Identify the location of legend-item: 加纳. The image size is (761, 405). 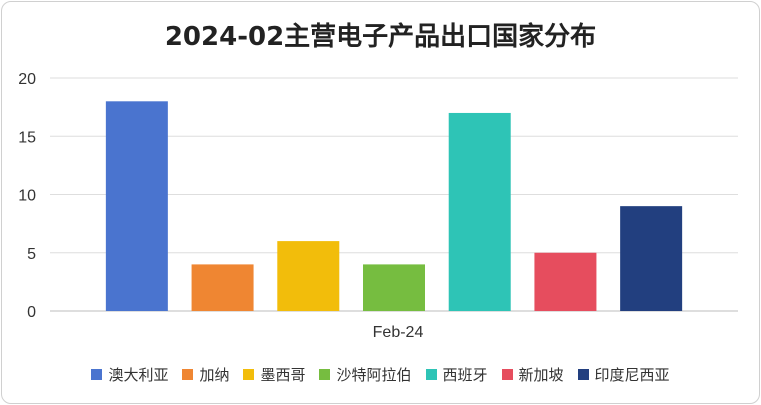
(205, 374).